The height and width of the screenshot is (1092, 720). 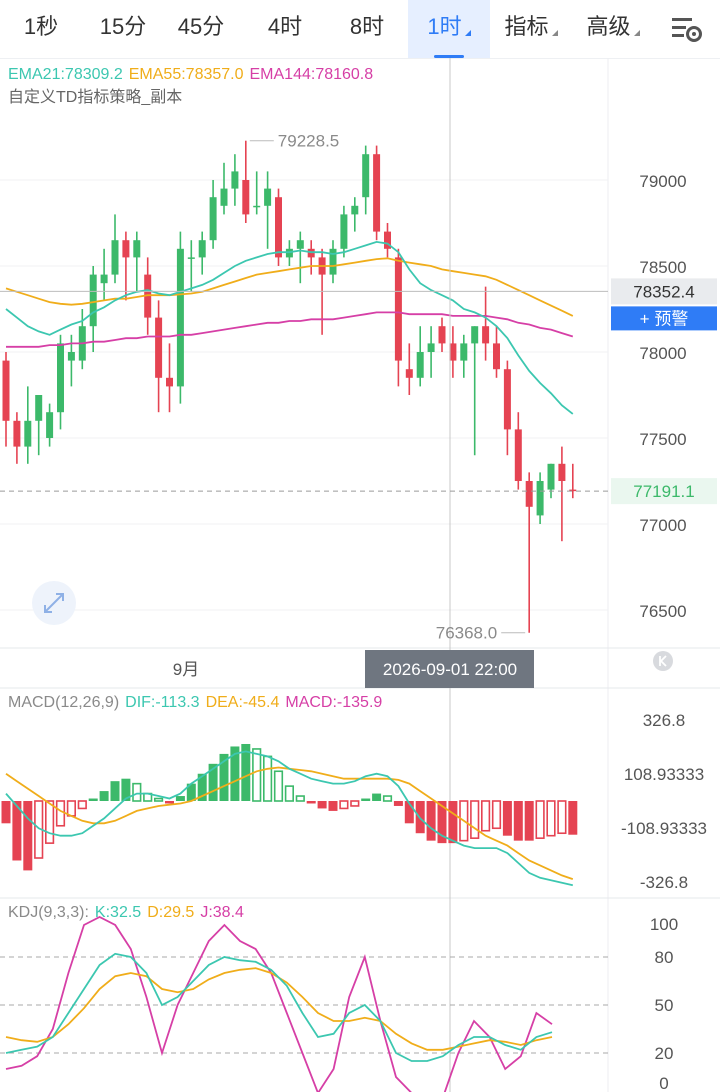 I want to click on price-alert-button-label: + 预警, so click(x=664, y=318).